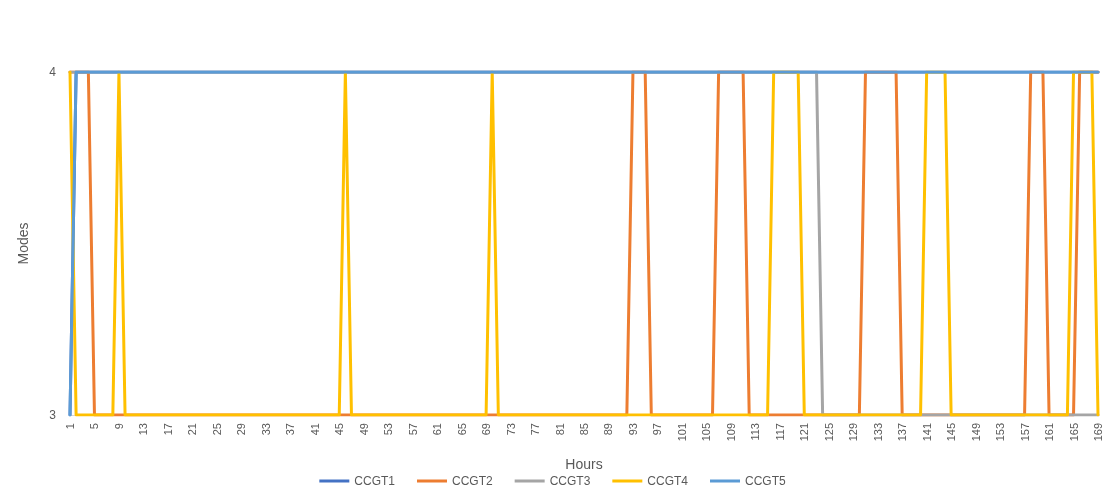 The image size is (1105, 500). I want to click on x-tick-label: 141, so click(926, 432).